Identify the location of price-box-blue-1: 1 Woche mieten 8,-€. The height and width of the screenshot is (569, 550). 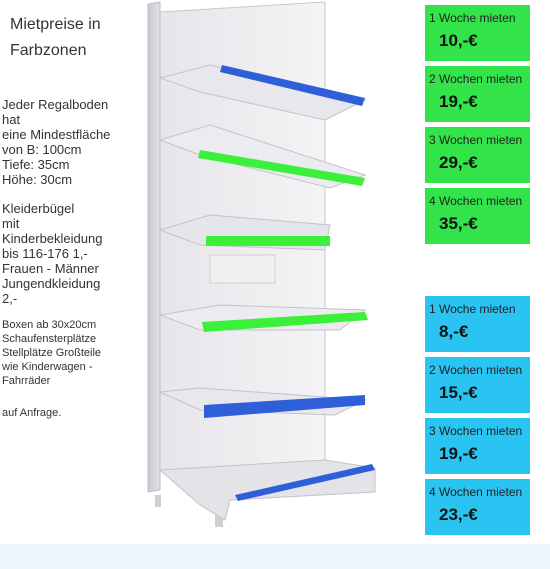
(477, 324).